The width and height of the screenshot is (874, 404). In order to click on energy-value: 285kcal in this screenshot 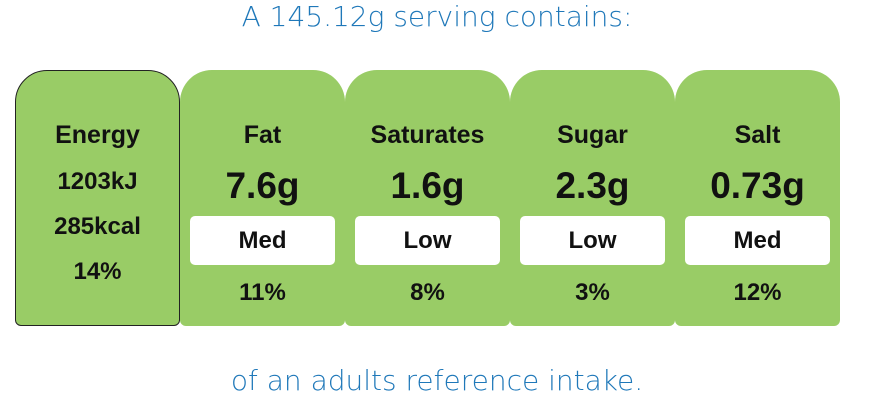, I will do `click(97, 226)`.